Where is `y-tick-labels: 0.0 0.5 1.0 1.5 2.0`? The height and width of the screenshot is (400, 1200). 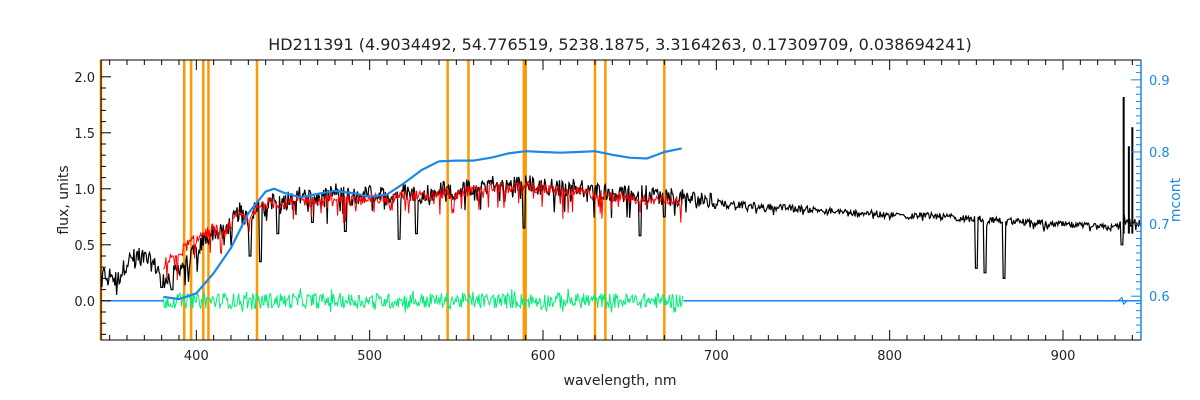 y-tick-labels: 0.0 0.5 1.0 1.5 2.0 is located at coordinates (84, 190).